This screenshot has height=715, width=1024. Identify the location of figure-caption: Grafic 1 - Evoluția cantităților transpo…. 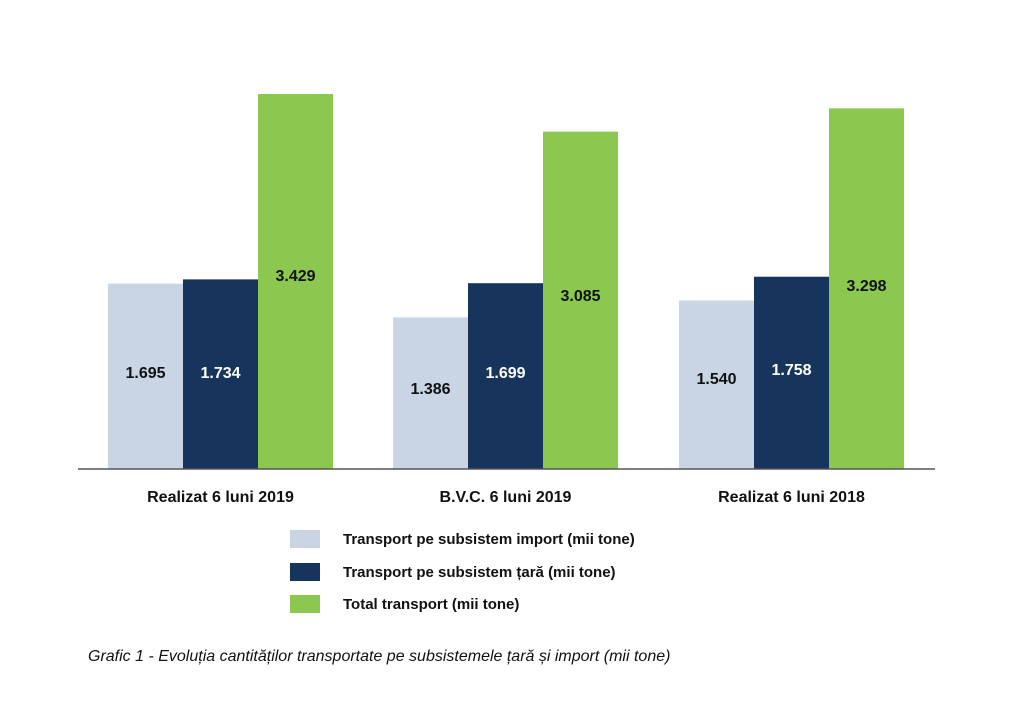
(379, 656).